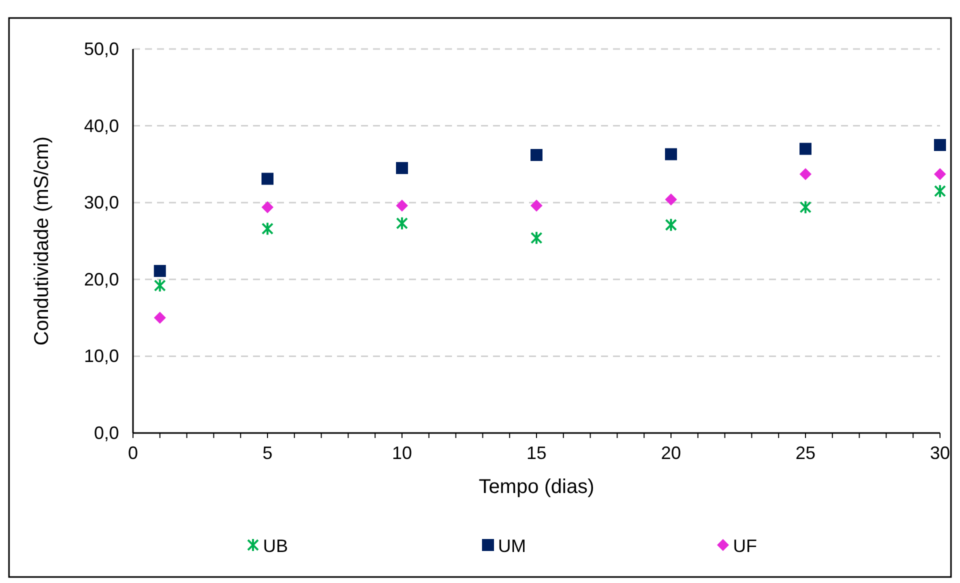 Image resolution: width=960 pixels, height=583 pixels. Describe the element at coordinates (42, 241) in the screenshot. I see `y-axis-title: Condutividade (mS/cm)` at that location.